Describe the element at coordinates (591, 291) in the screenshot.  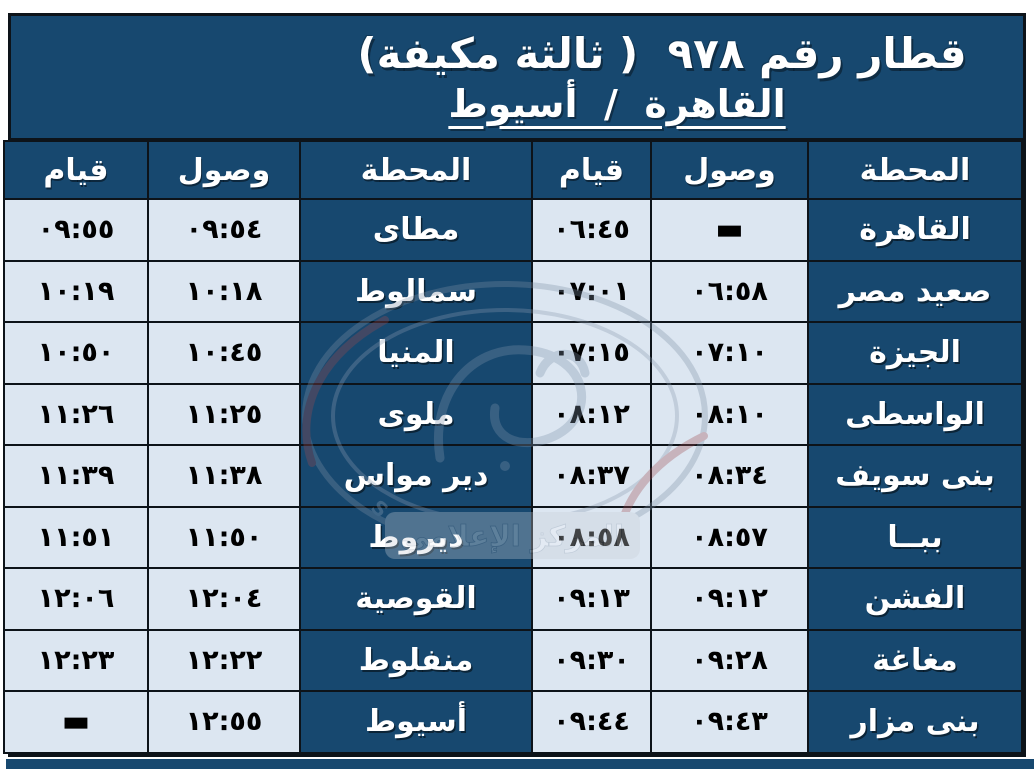
I see `departure-time-cell: ٠٧:٠١` at that location.